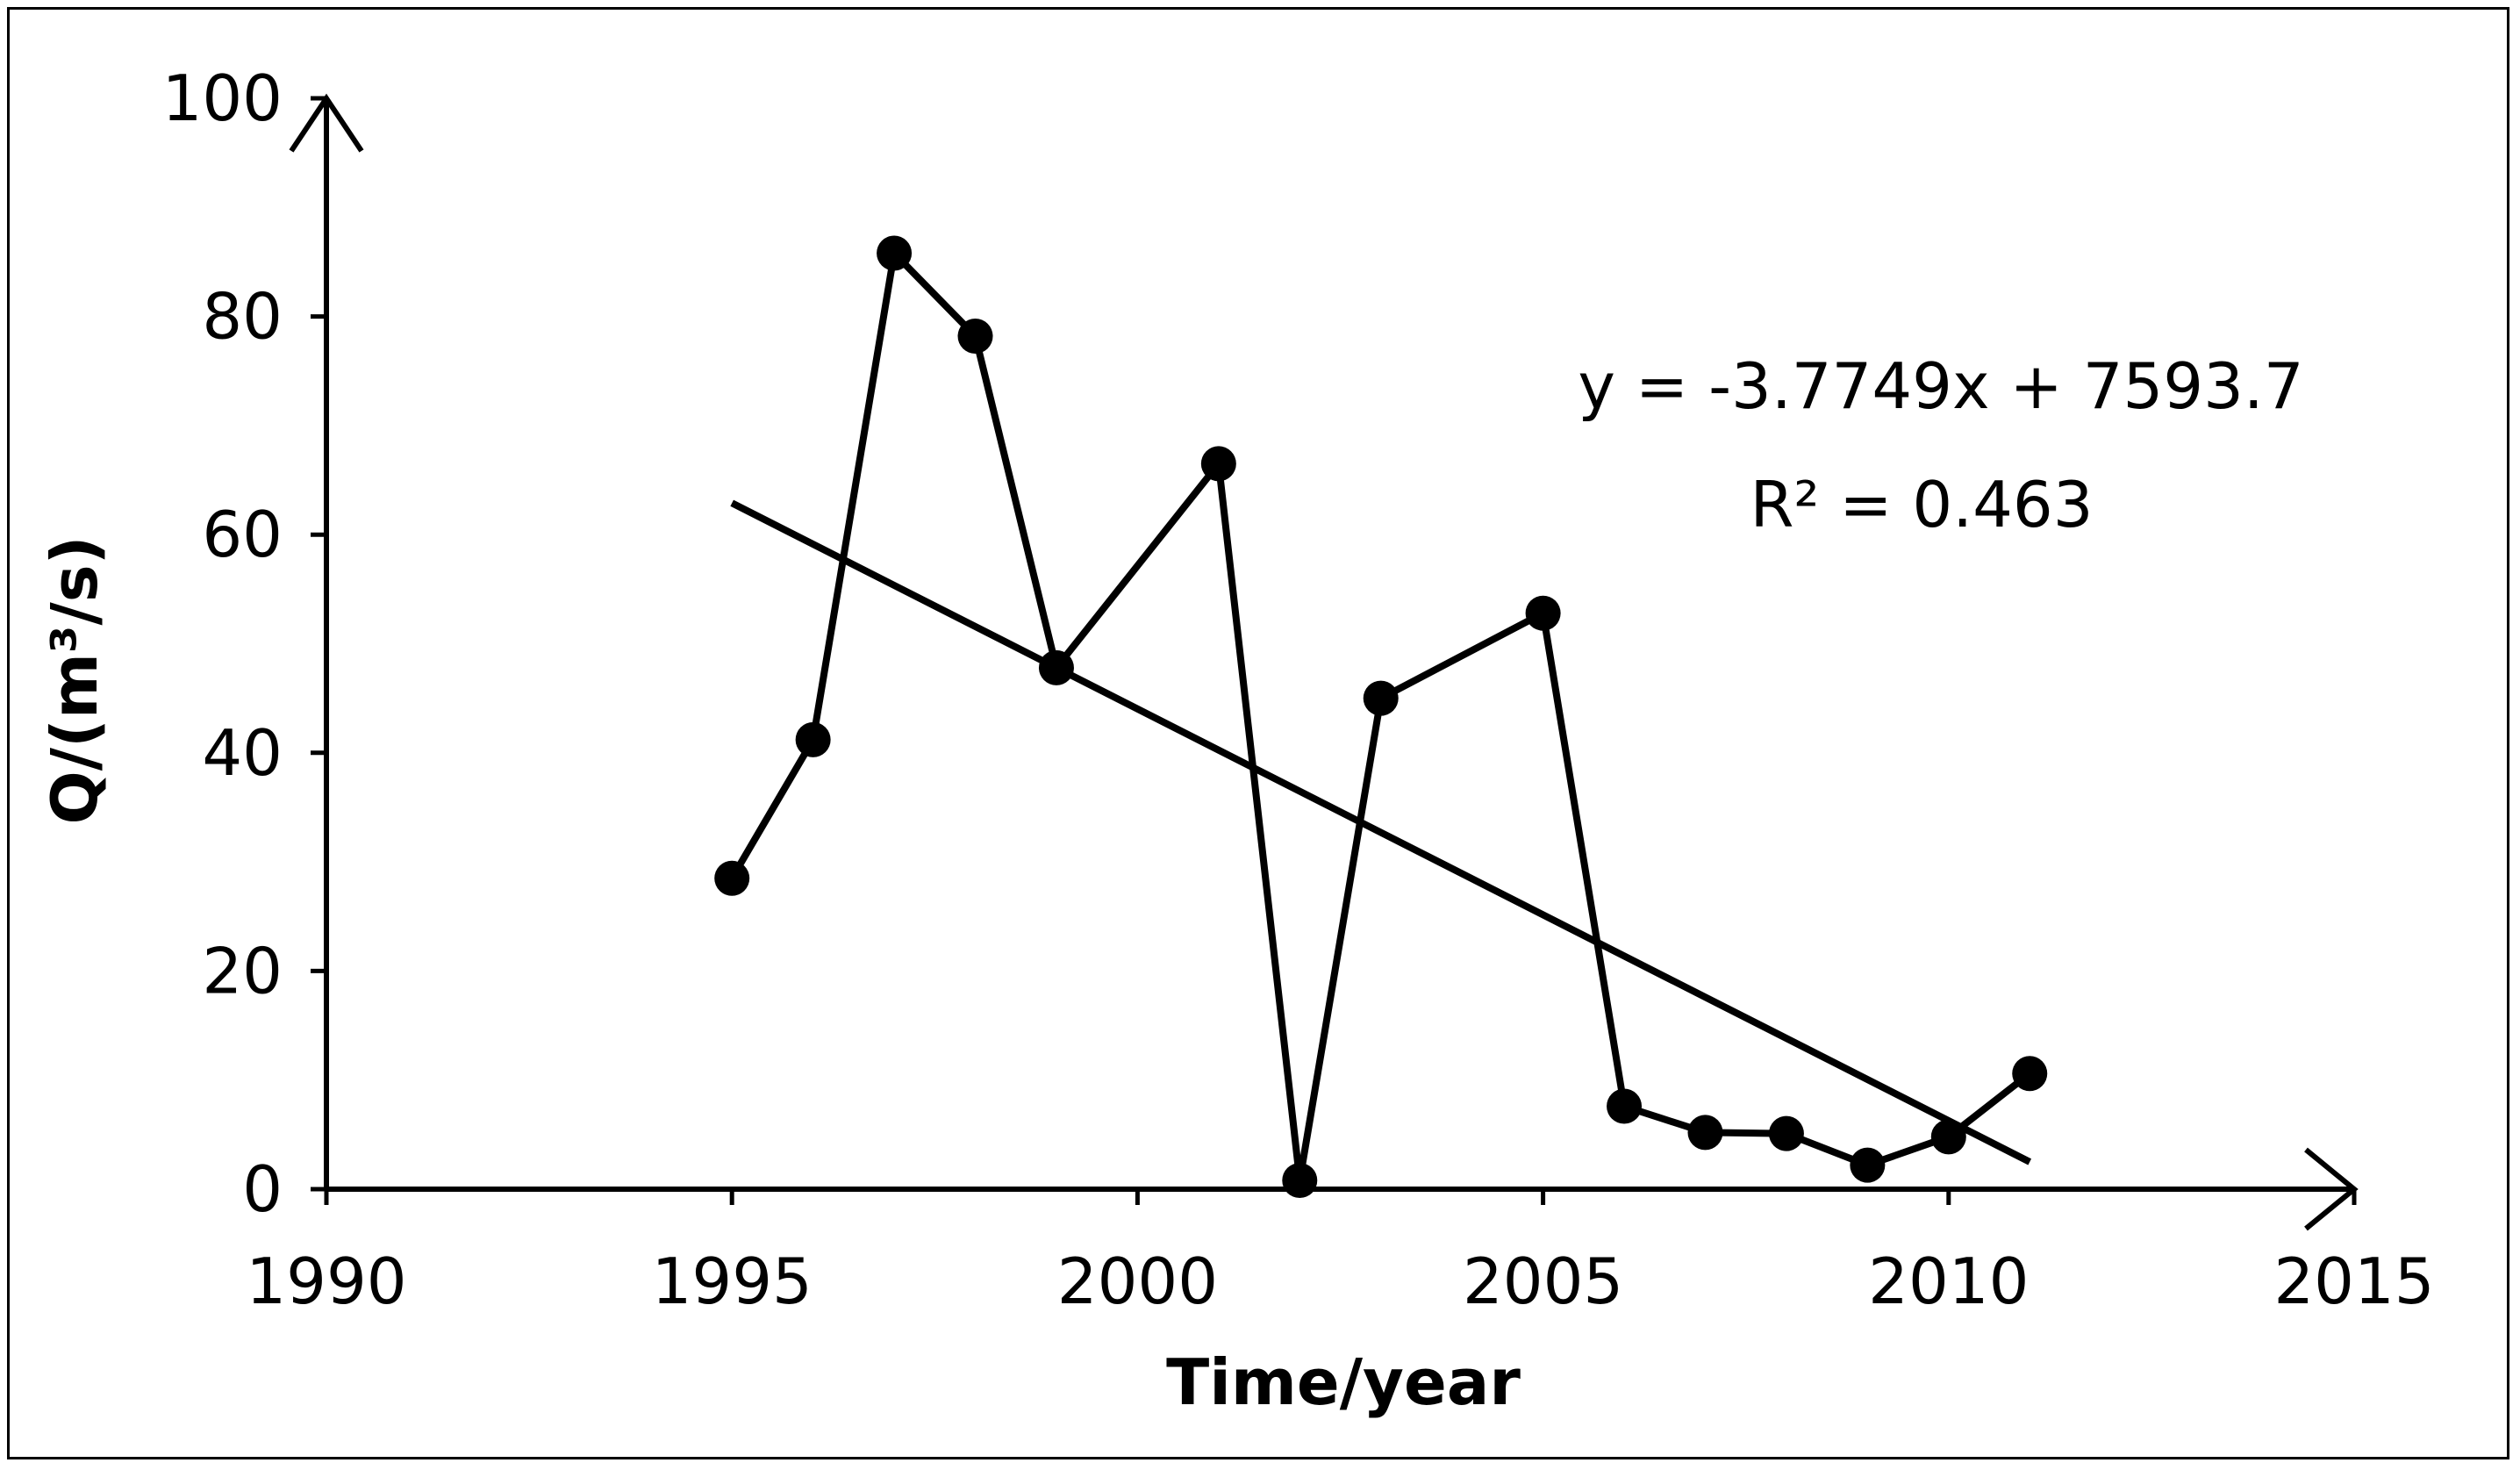 This screenshot has width=2520, height=1470. What do you see at coordinates (1340, 1253) in the screenshot?
I see `x-axis-ticks: 1990 1995 2000 2005 2010 2015` at bounding box center [1340, 1253].